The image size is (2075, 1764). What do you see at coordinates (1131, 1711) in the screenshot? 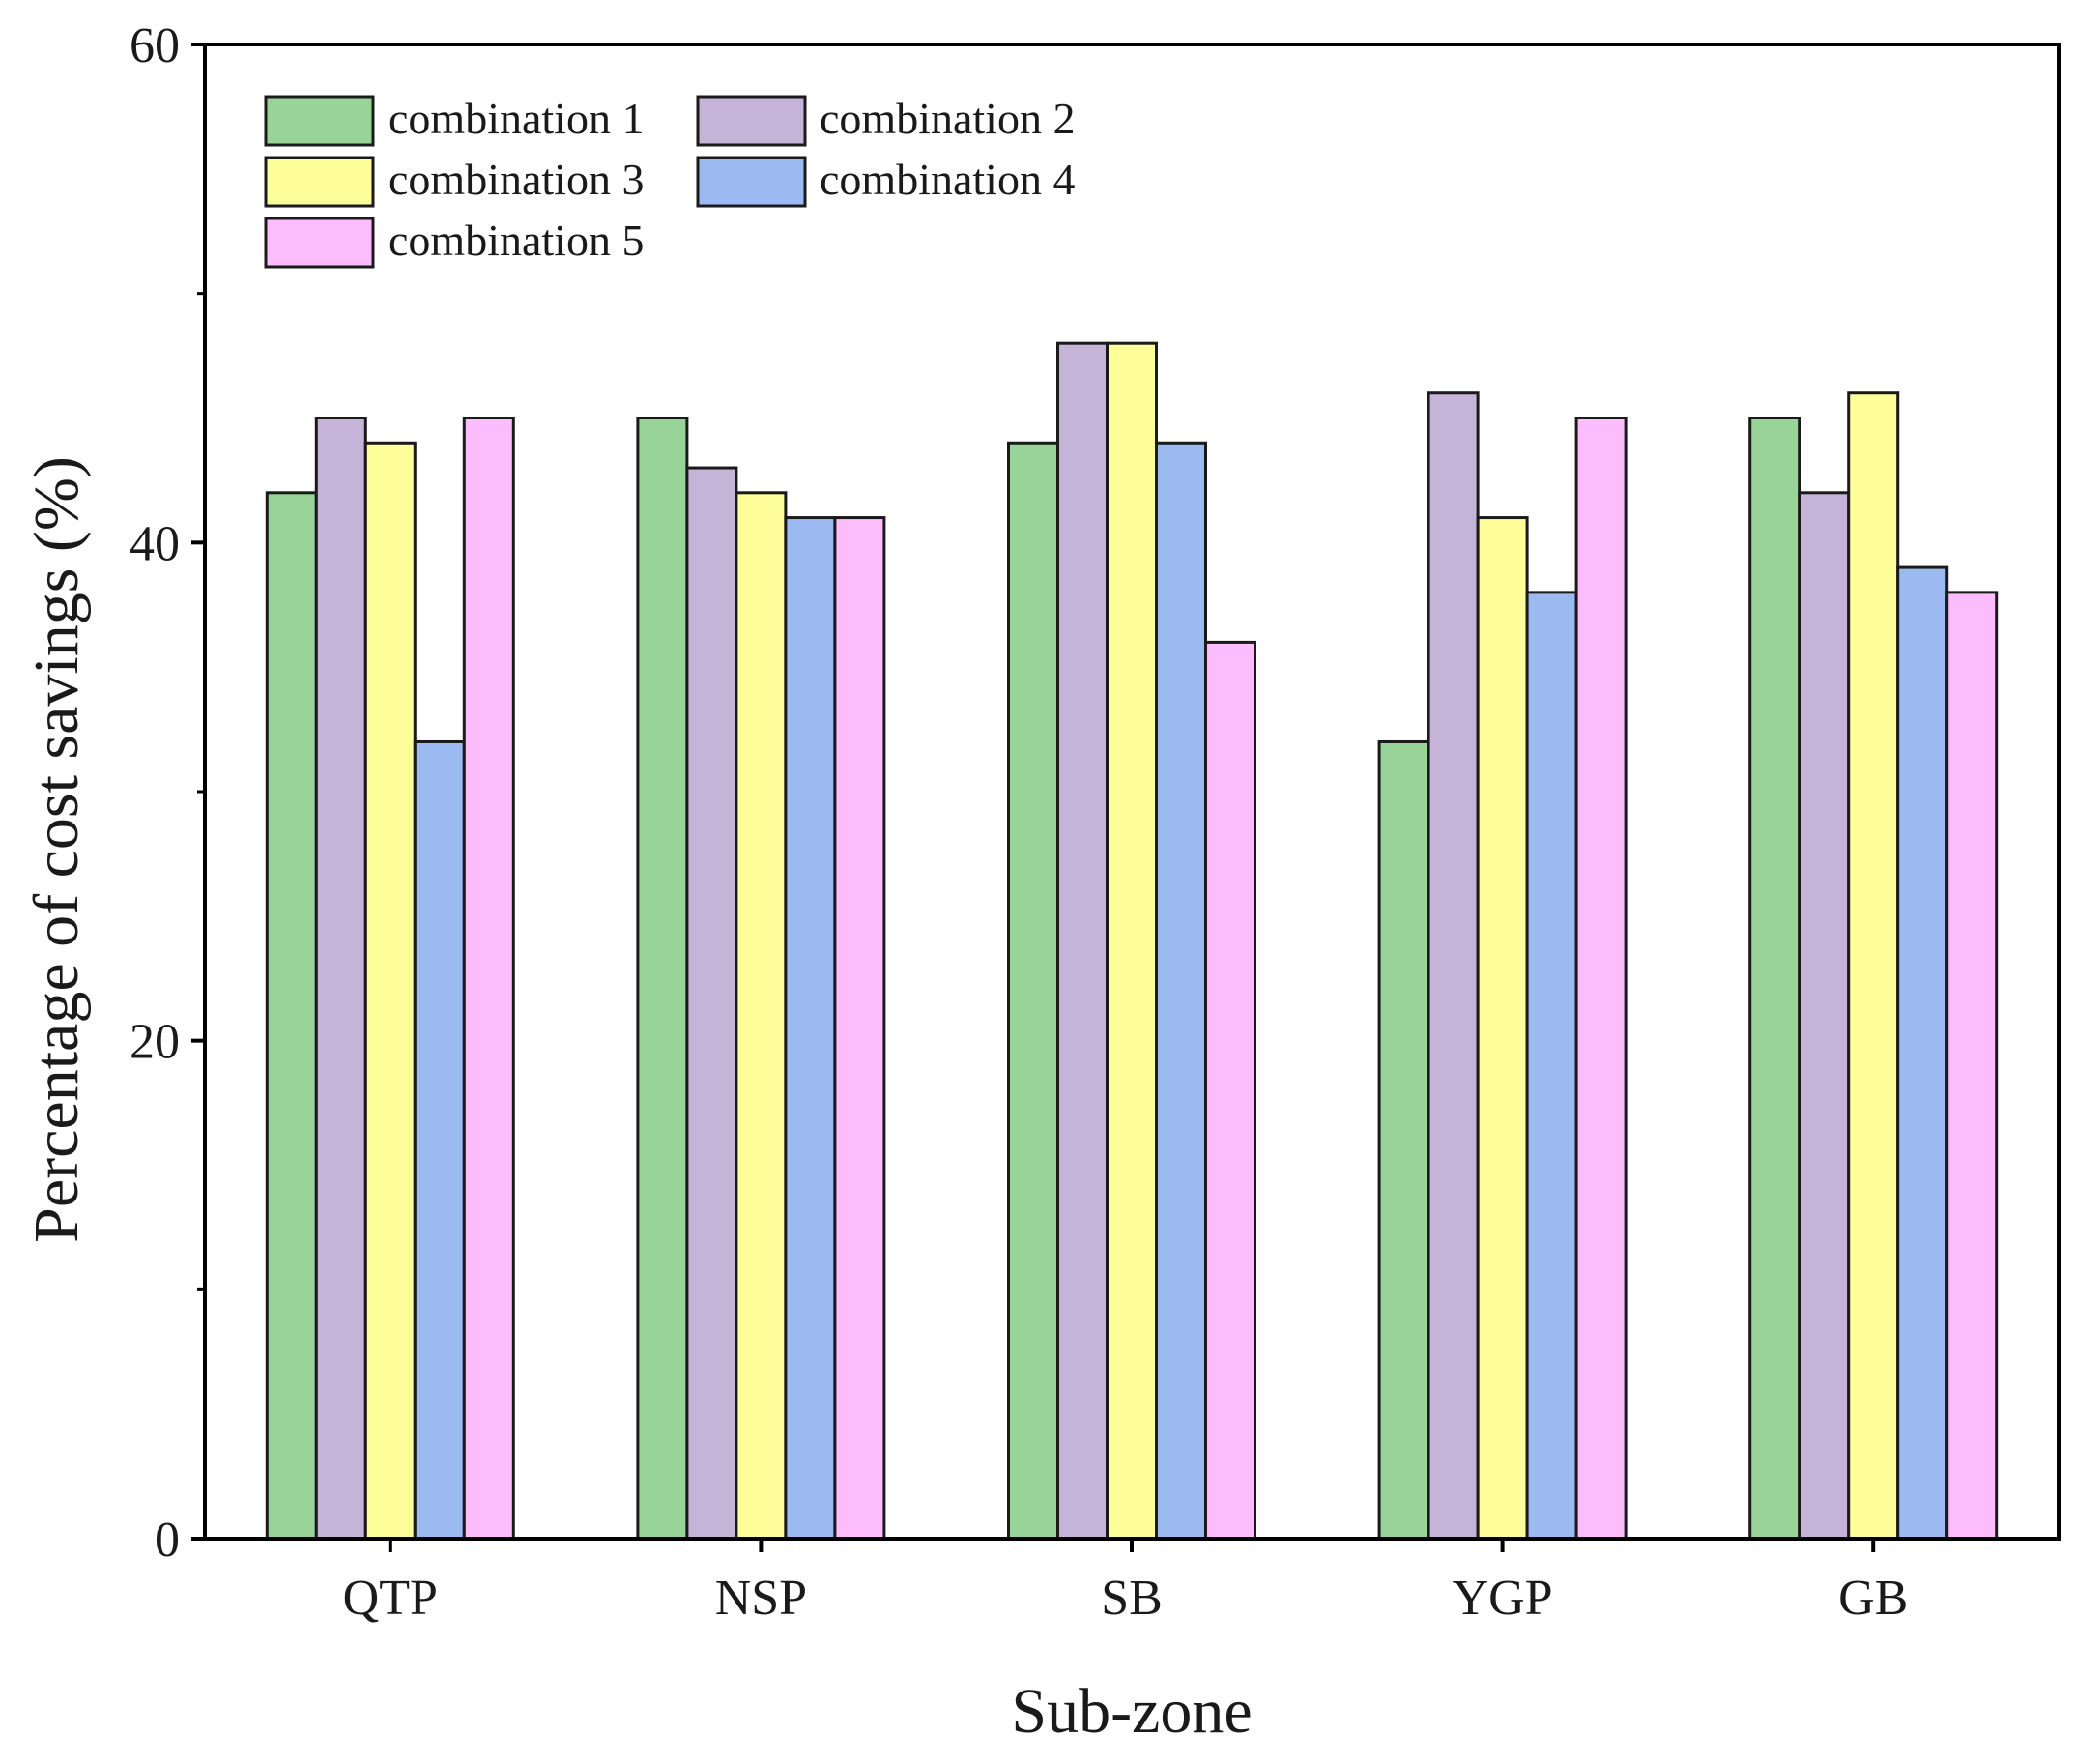
I see `x-axis-label: Sub-zone` at bounding box center [1131, 1711].